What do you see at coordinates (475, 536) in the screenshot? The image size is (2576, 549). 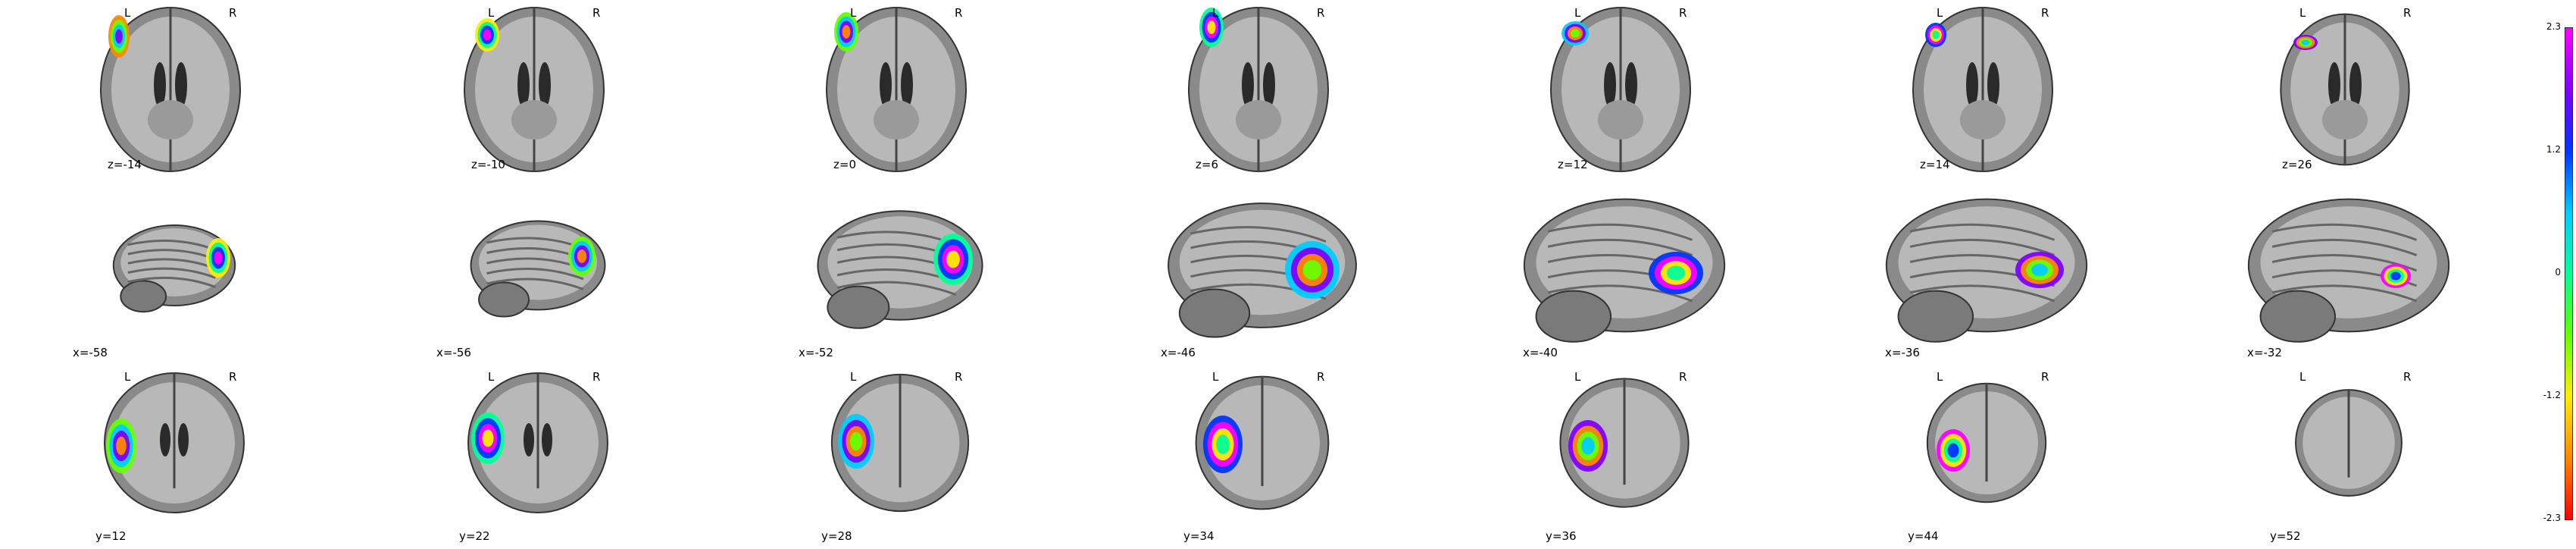 I see `slice-coordinate-label: y=22` at bounding box center [475, 536].